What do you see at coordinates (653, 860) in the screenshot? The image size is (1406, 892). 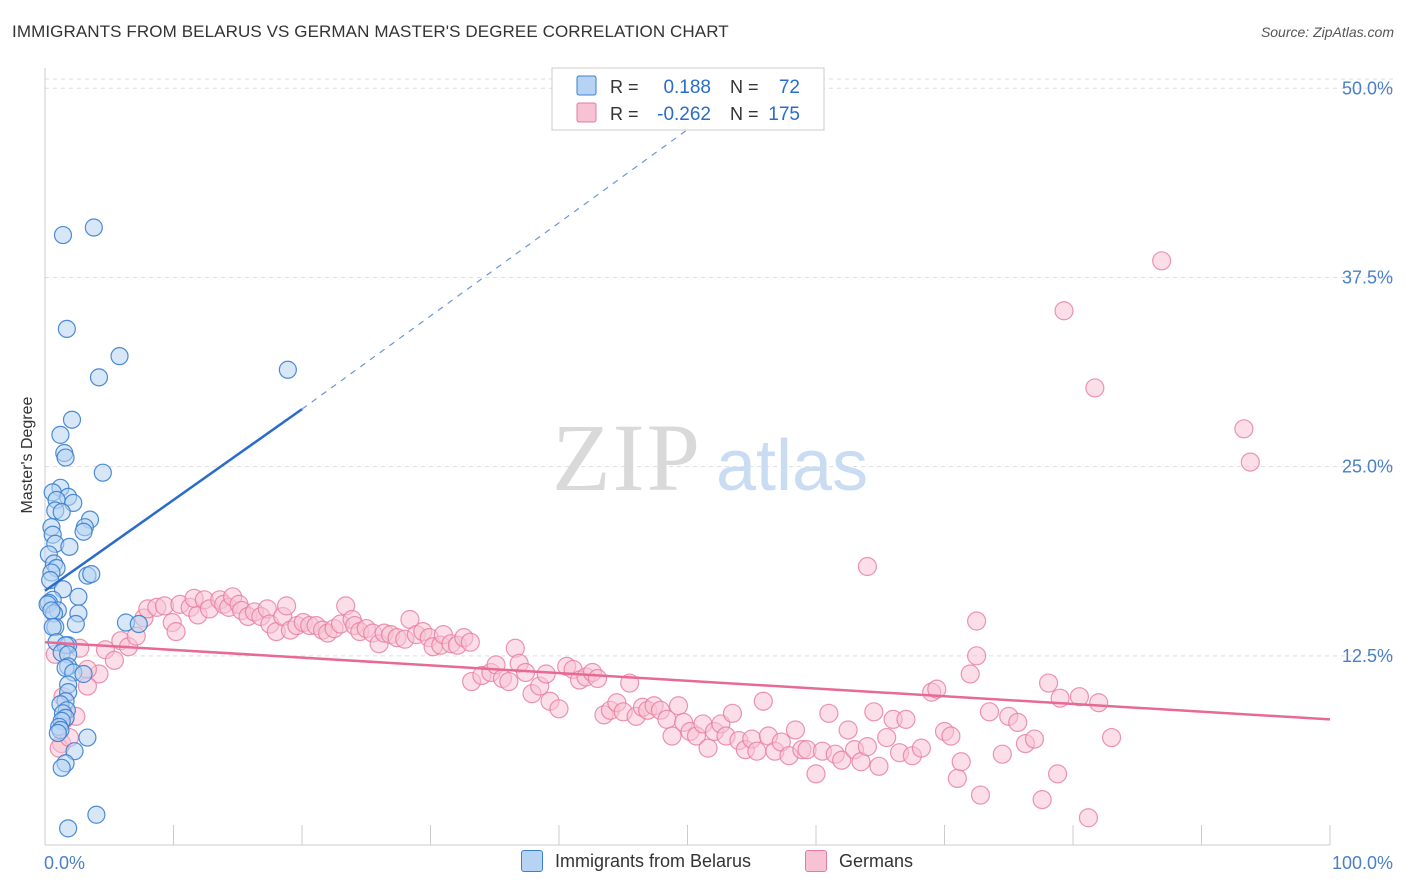 I see `legend-label-belarus: Immigrants from Belarus` at bounding box center [653, 860].